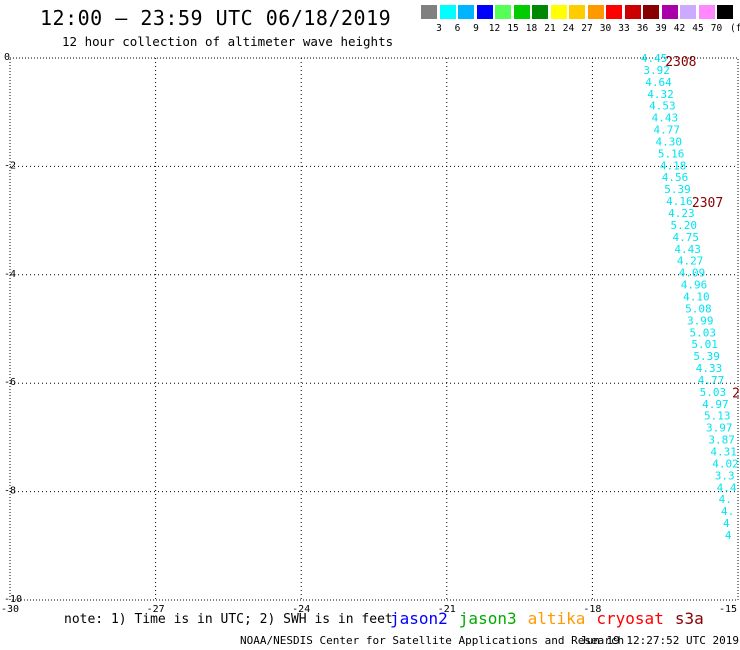 This screenshot has height=650, width=740. Describe the element at coordinates (727, 487) in the screenshot. I see `wave-height-label: 4.4` at that location.